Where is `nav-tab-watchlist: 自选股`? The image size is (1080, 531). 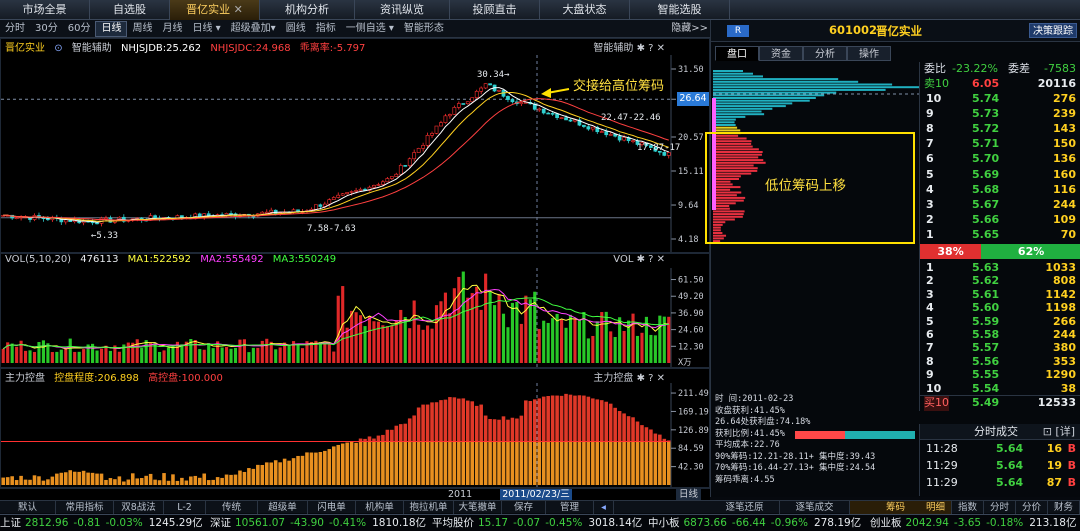
nav-tab-watchlist: 自选股 is located at coordinates (130, 10).